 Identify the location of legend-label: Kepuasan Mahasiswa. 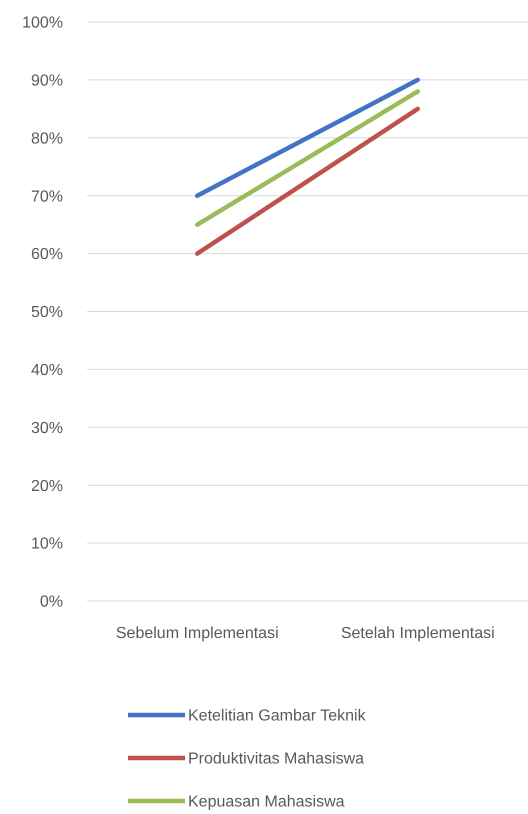
(266, 802).